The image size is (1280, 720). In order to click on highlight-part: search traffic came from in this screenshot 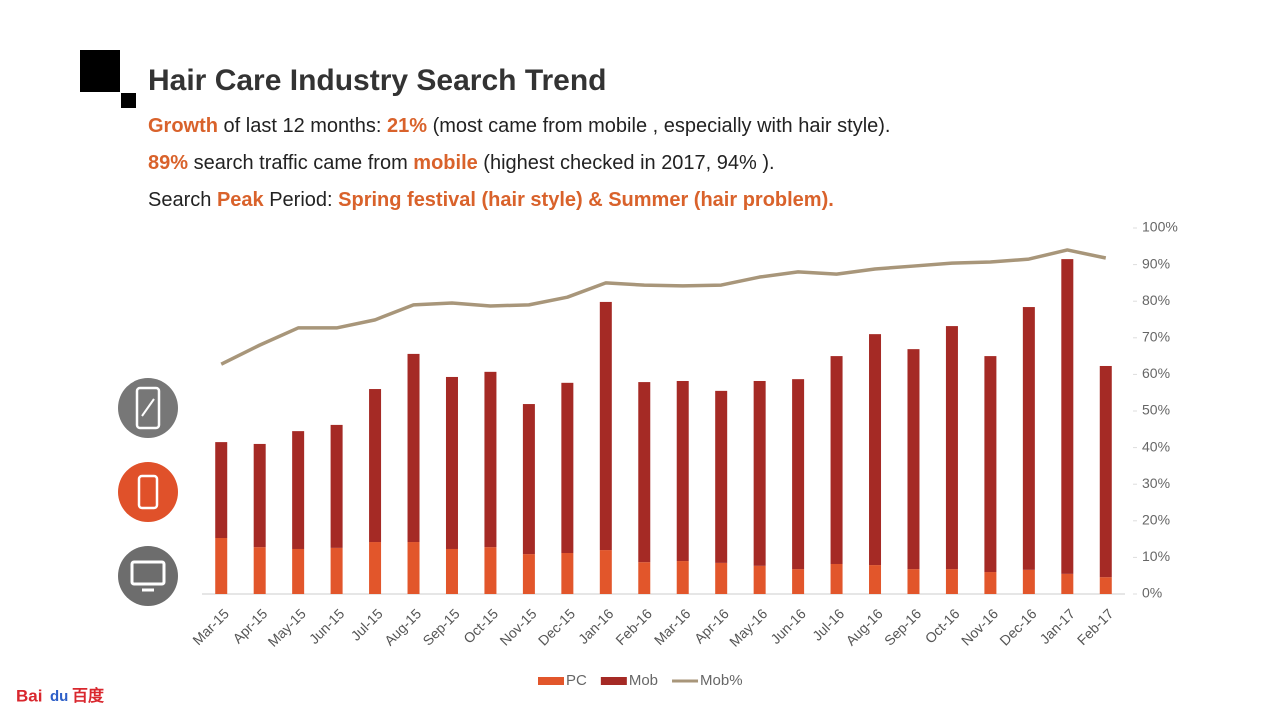, I will do `click(300, 163)`.